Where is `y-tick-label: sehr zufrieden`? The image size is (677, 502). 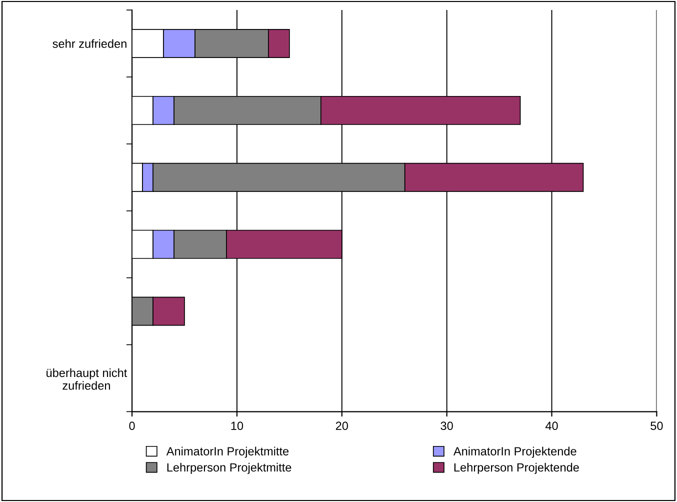
y-tick-label: sehr zufrieden is located at coordinates (89, 43).